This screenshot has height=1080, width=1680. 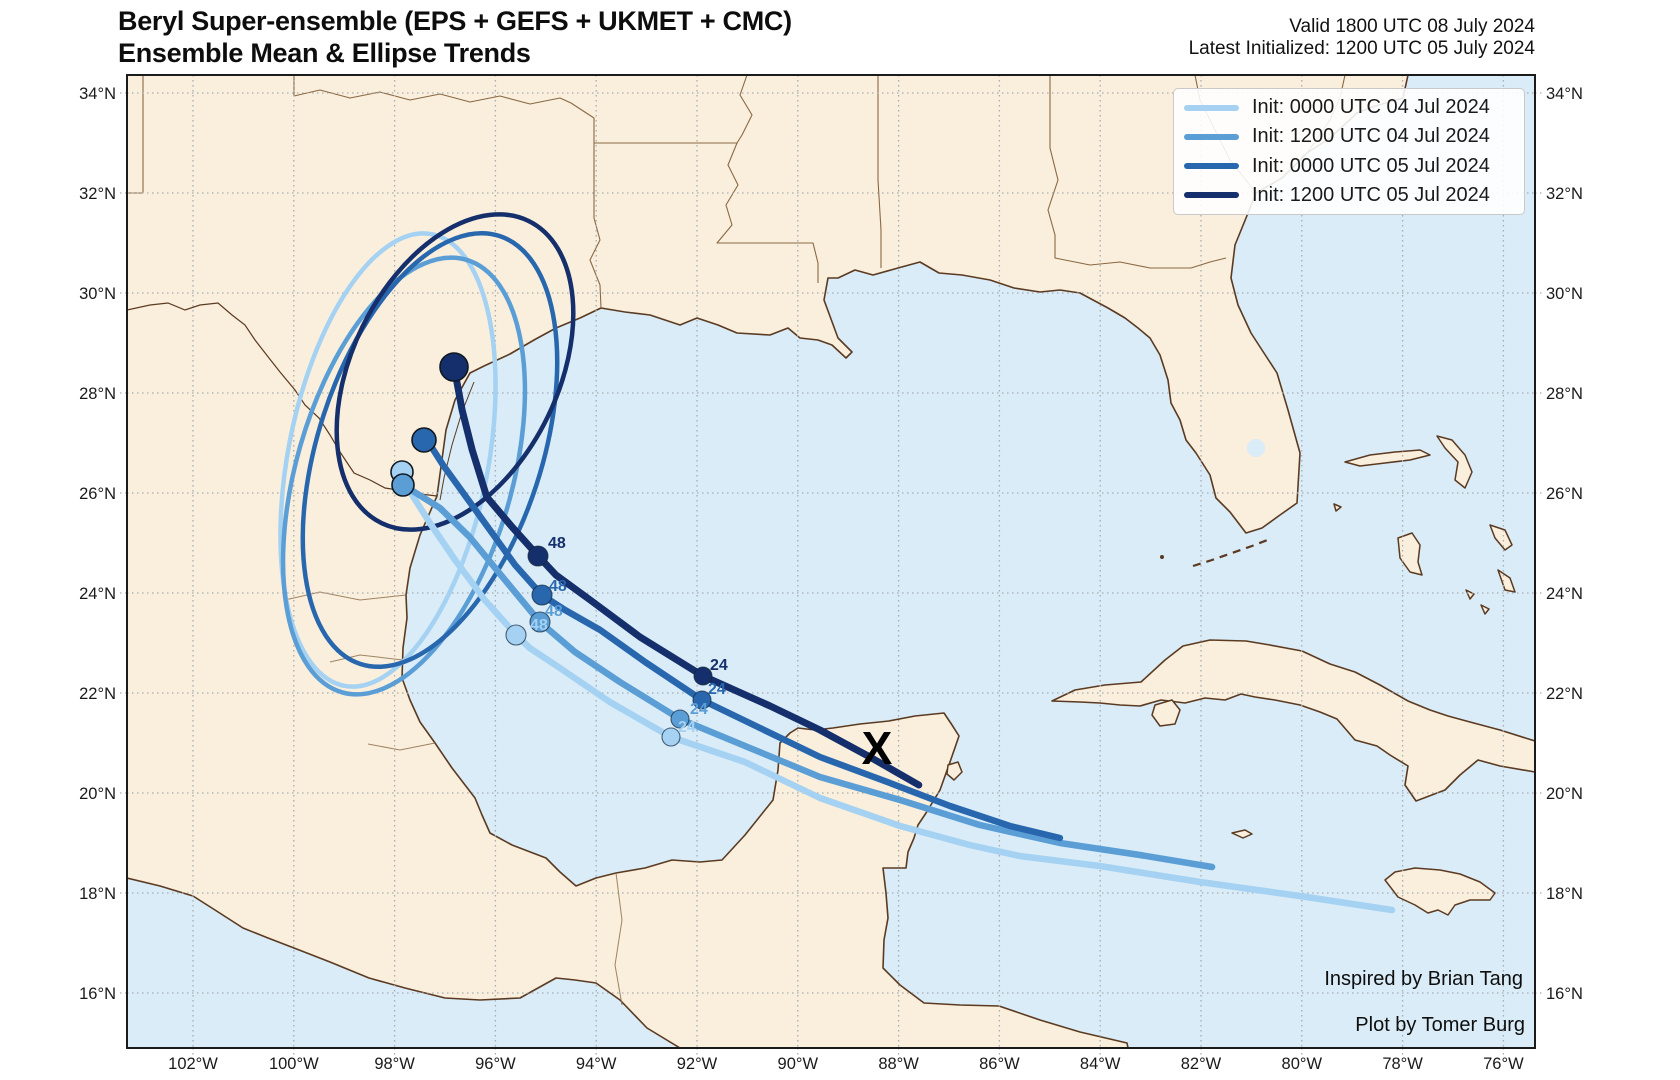 I want to click on lon-tick-label: 78°W, so click(x=1402, y=1064).